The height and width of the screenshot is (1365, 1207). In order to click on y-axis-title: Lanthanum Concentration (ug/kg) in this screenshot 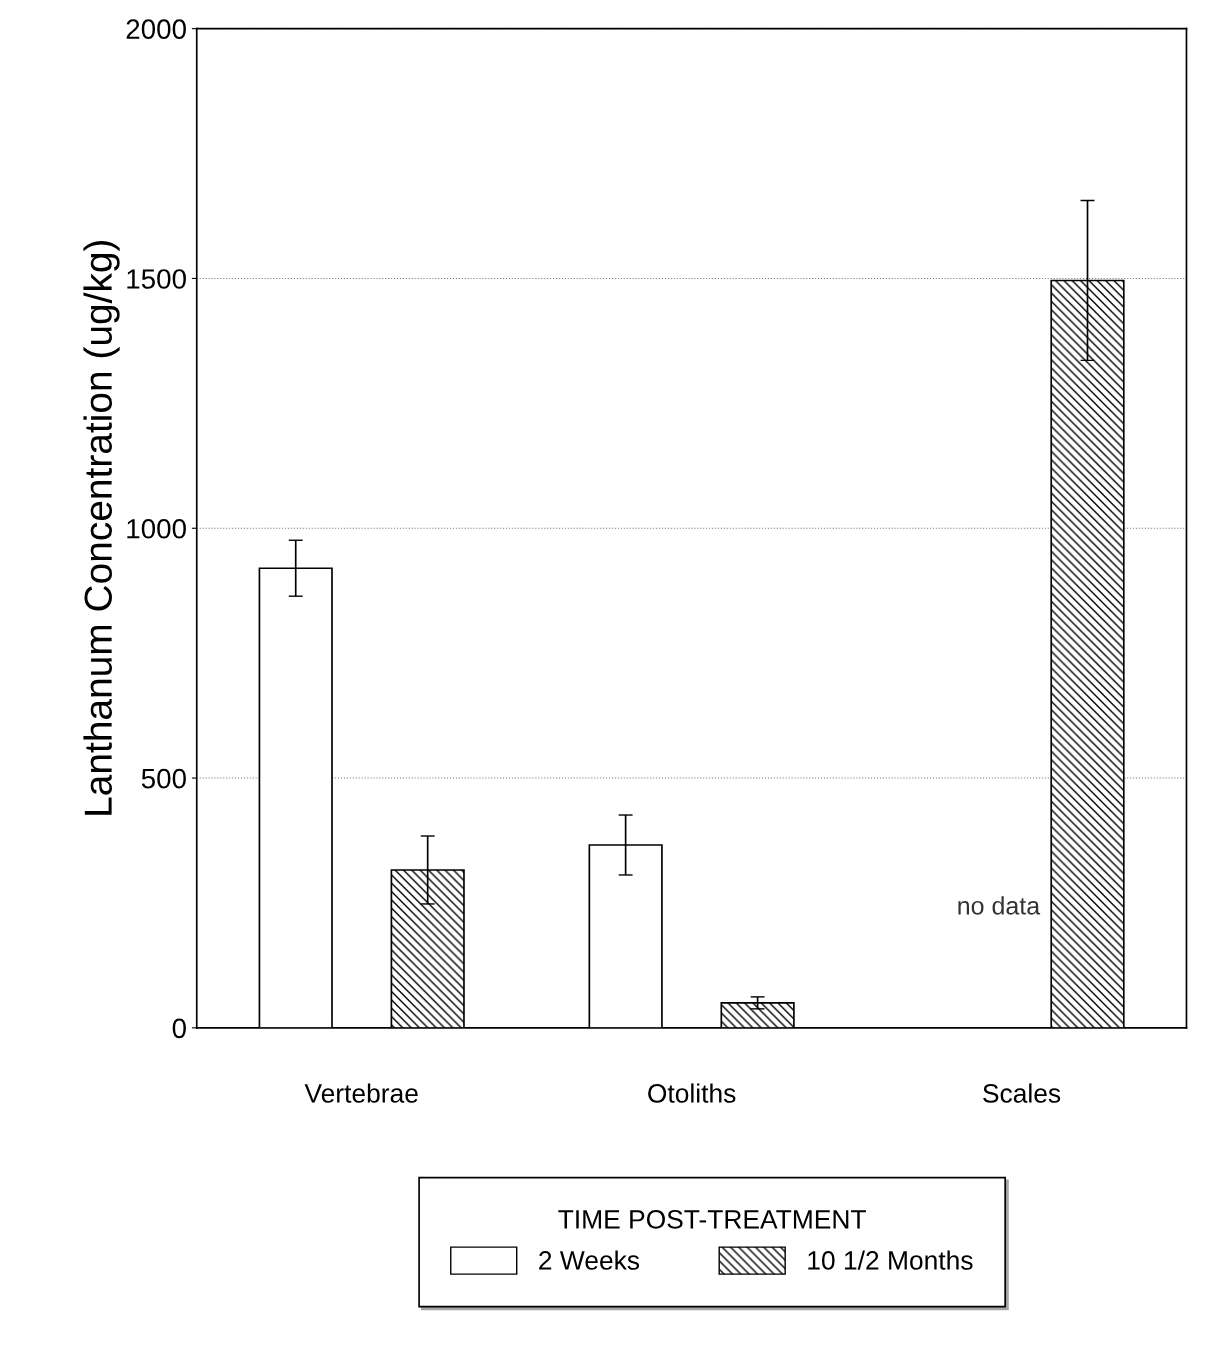, I will do `click(101, 527)`.